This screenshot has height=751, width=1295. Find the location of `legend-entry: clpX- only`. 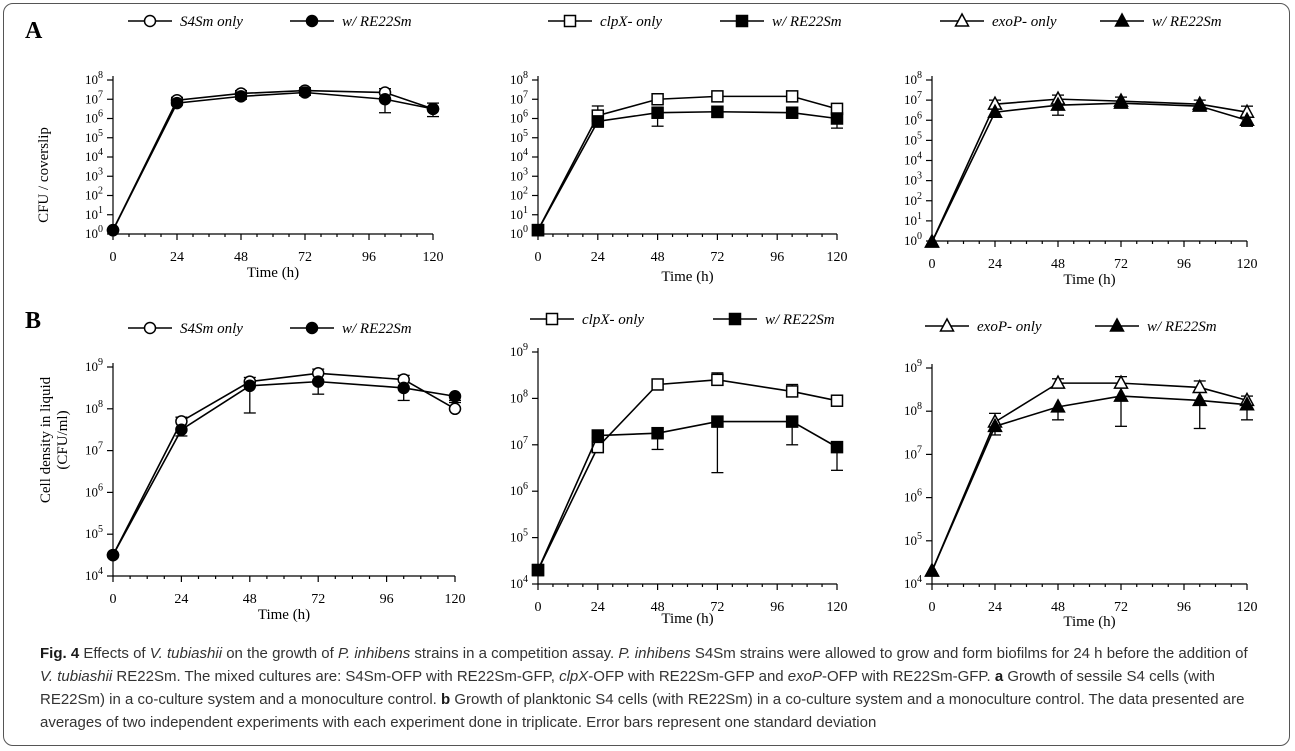

legend-entry: clpX- only is located at coordinates (587, 320).